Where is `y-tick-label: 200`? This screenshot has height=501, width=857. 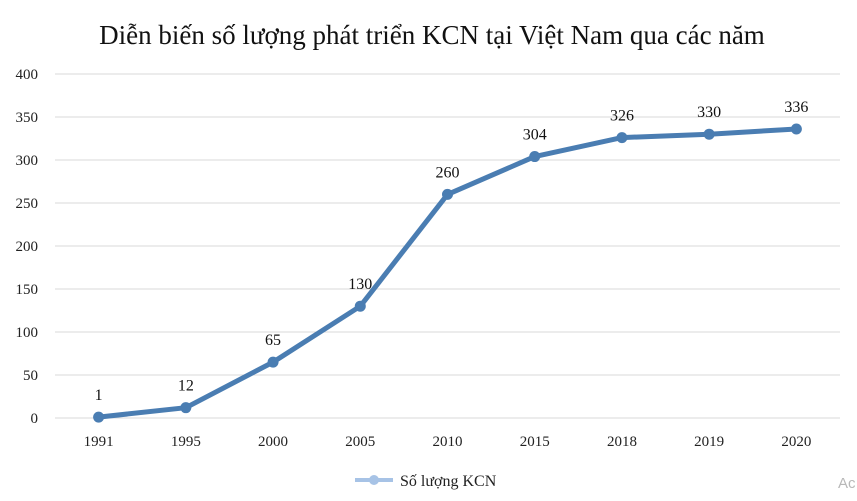
y-tick-label: 200 is located at coordinates (27, 247).